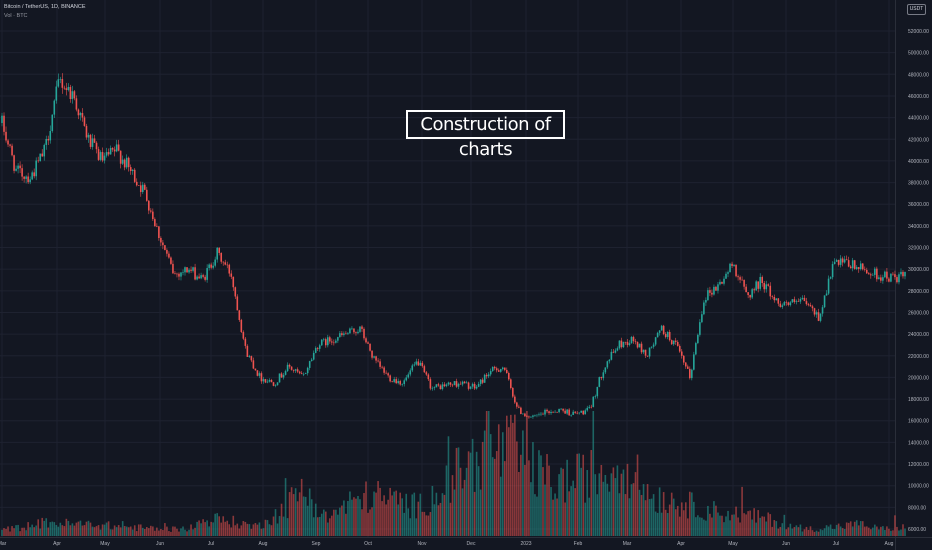 The height and width of the screenshot is (550, 932). What do you see at coordinates (889, 544) in the screenshot?
I see `x-tick-label: Aug` at bounding box center [889, 544].